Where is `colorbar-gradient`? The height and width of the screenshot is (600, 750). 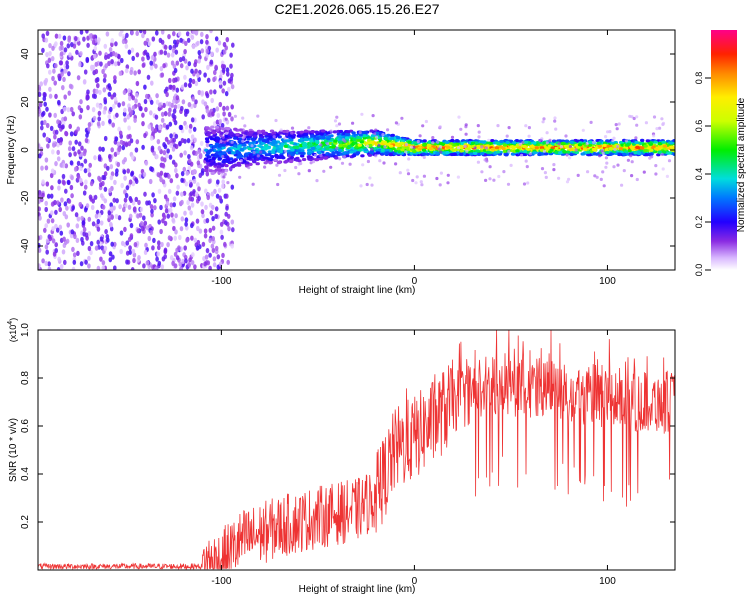 colorbar-gradient is located at coordinates (724, 150).